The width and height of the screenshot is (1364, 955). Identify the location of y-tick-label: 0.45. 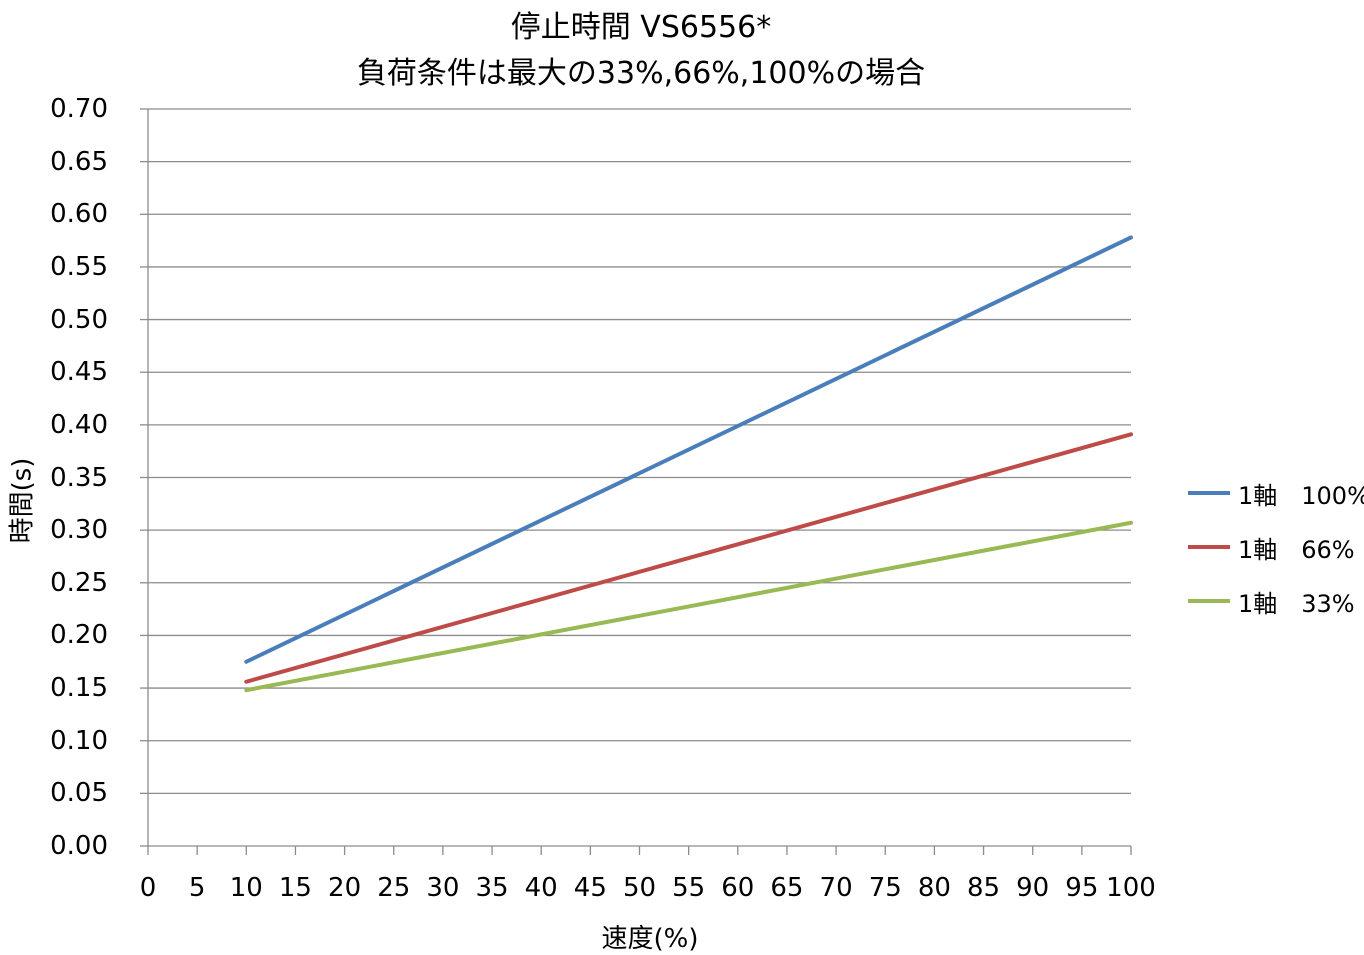
(79, 372).